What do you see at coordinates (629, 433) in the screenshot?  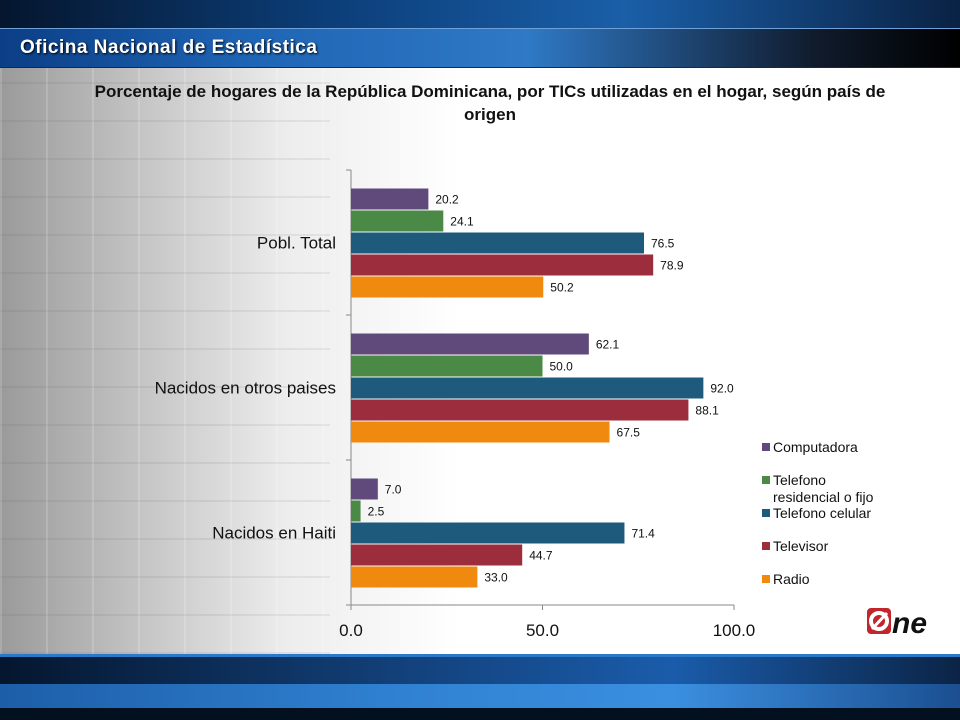 I see `data-label: 67.5` at bounding box center [629, 433].